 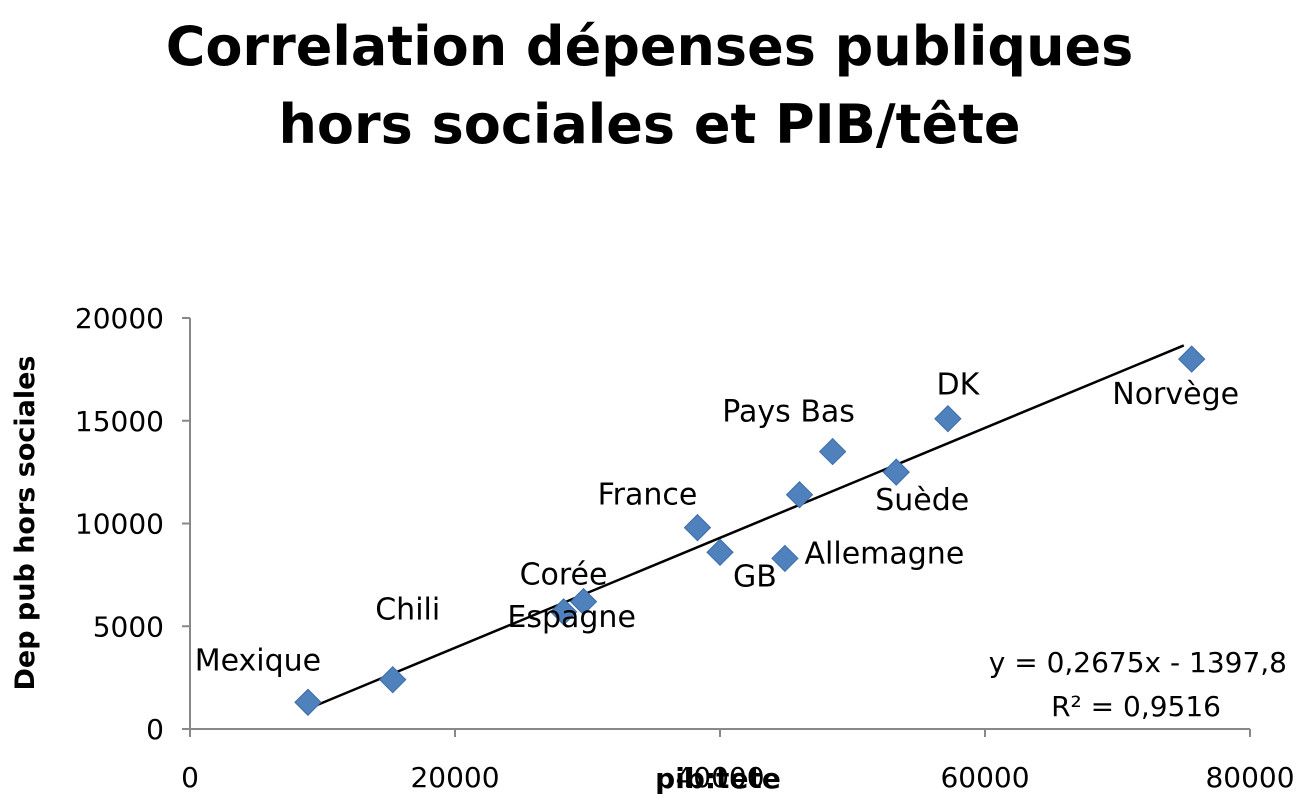 I want to click on point-label: Pays Bas, so click(x=788, y=412).